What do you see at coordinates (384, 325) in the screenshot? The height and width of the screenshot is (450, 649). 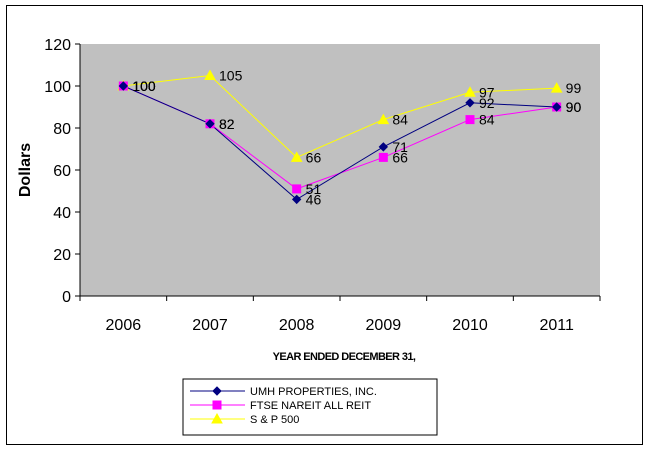 I see `x-tick-label: 2009` at bounding box center [384, 325].